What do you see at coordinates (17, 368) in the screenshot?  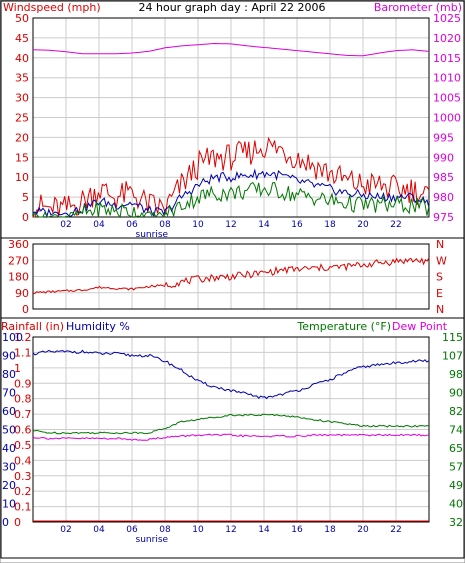 I see `rainfall-tick-label: 1` at bounding box center [17, 368].